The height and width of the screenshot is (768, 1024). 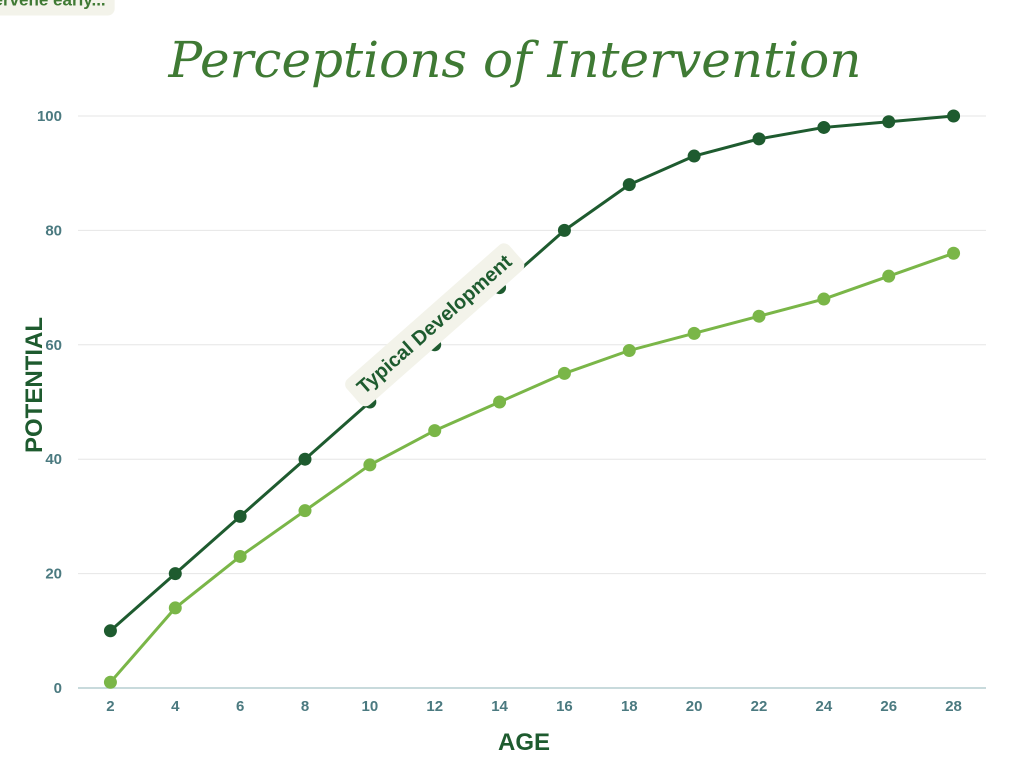 What do you see at coordinates (759, 706) in the screenshot?
I see `x-tick-label: 22` at bounding box center [759, 706].